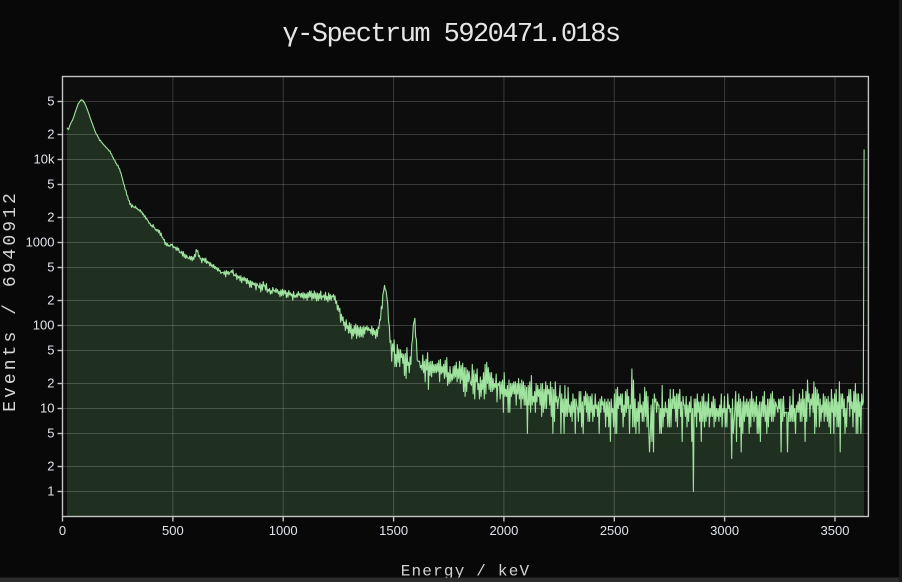  Describe the element at coordinates (503, 530) in the screenshot. I see `svg-text: 2000` at that location.